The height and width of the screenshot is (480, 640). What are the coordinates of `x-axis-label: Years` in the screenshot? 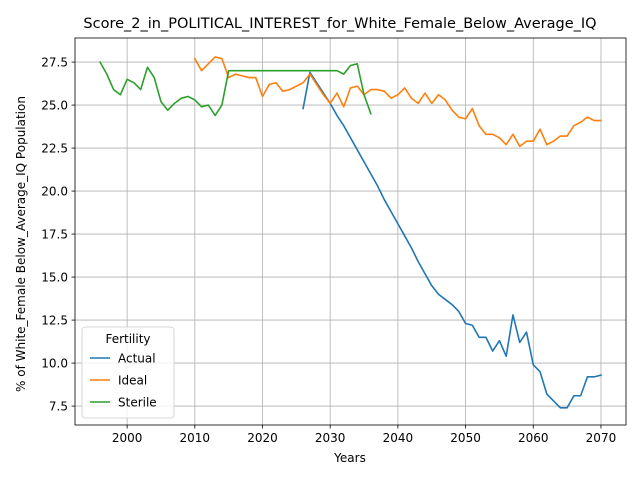 It's located at (349, 458).